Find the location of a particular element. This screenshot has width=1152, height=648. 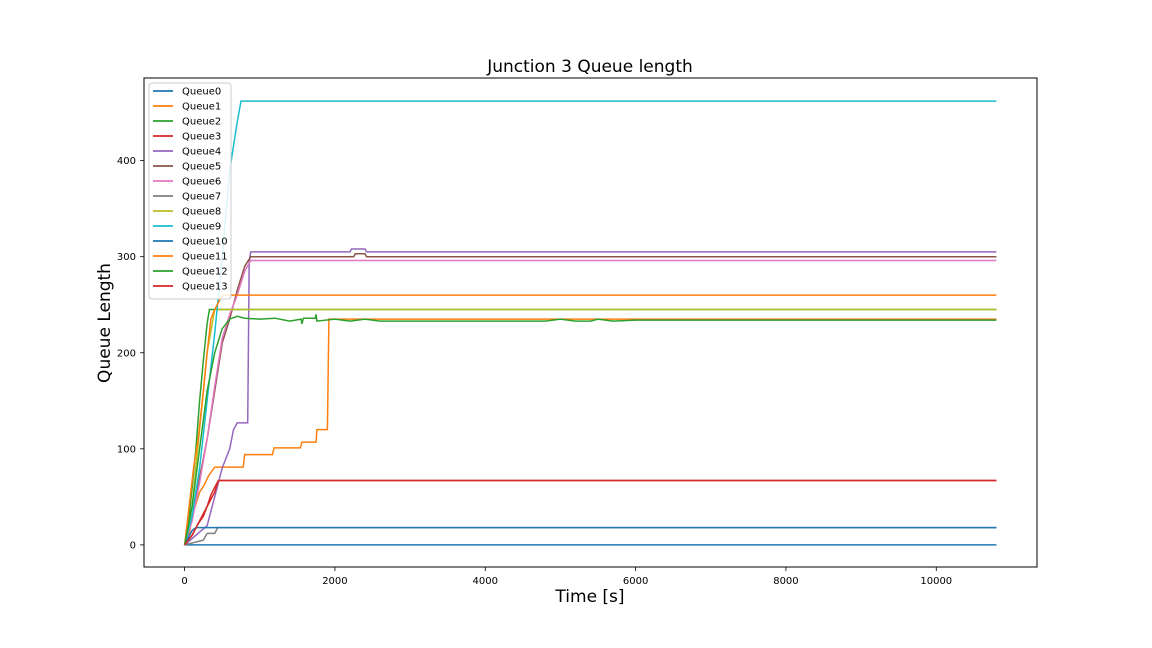

legend-label-3: Queue3 is located at coordinates (201, 137).